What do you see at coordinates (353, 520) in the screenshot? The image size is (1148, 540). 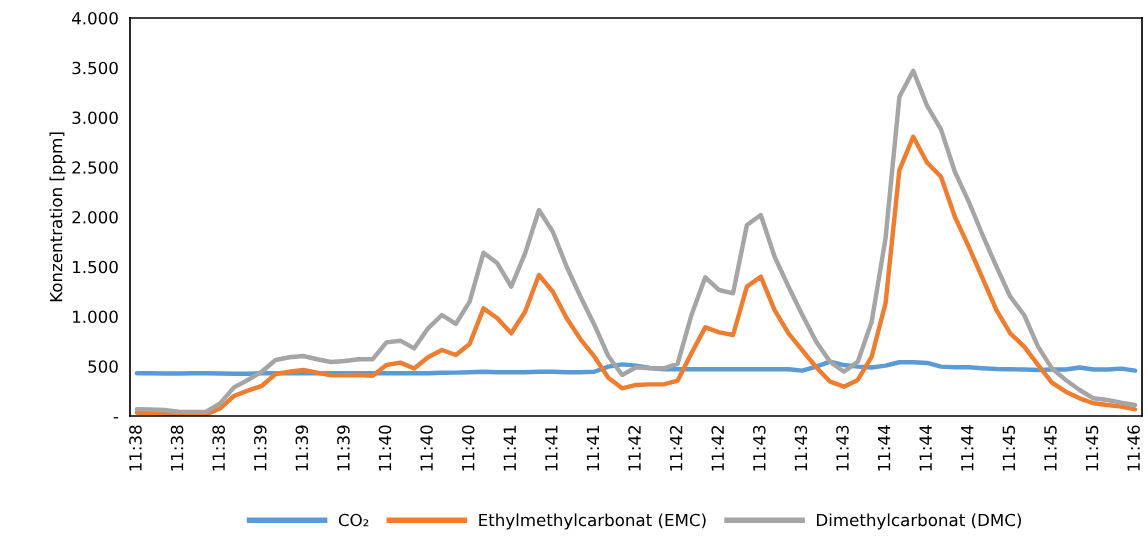 I see `legend-label: CO₂` at bounding box center [353, 520].